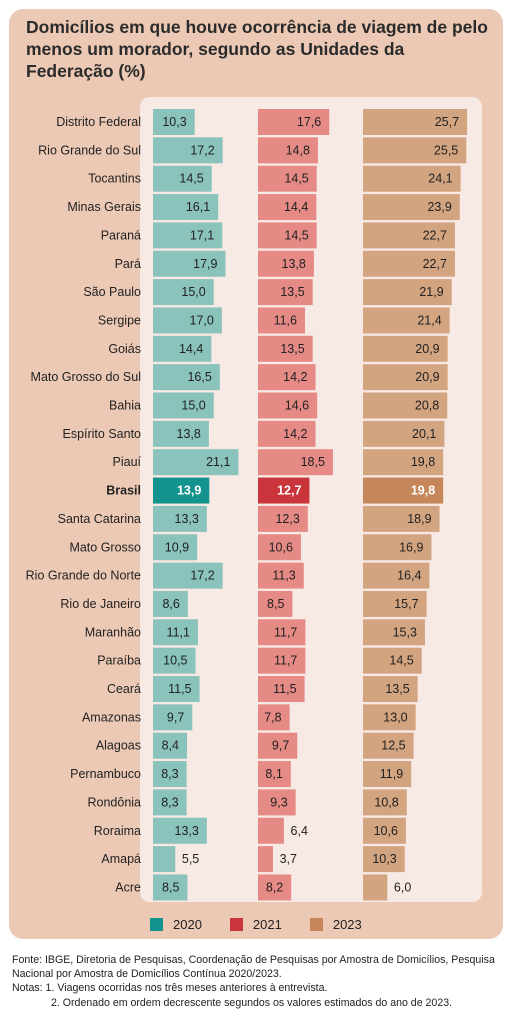  Describe the element at coordinates (128, 887) in the screenshot. I see `category-label: Acre` at that location.